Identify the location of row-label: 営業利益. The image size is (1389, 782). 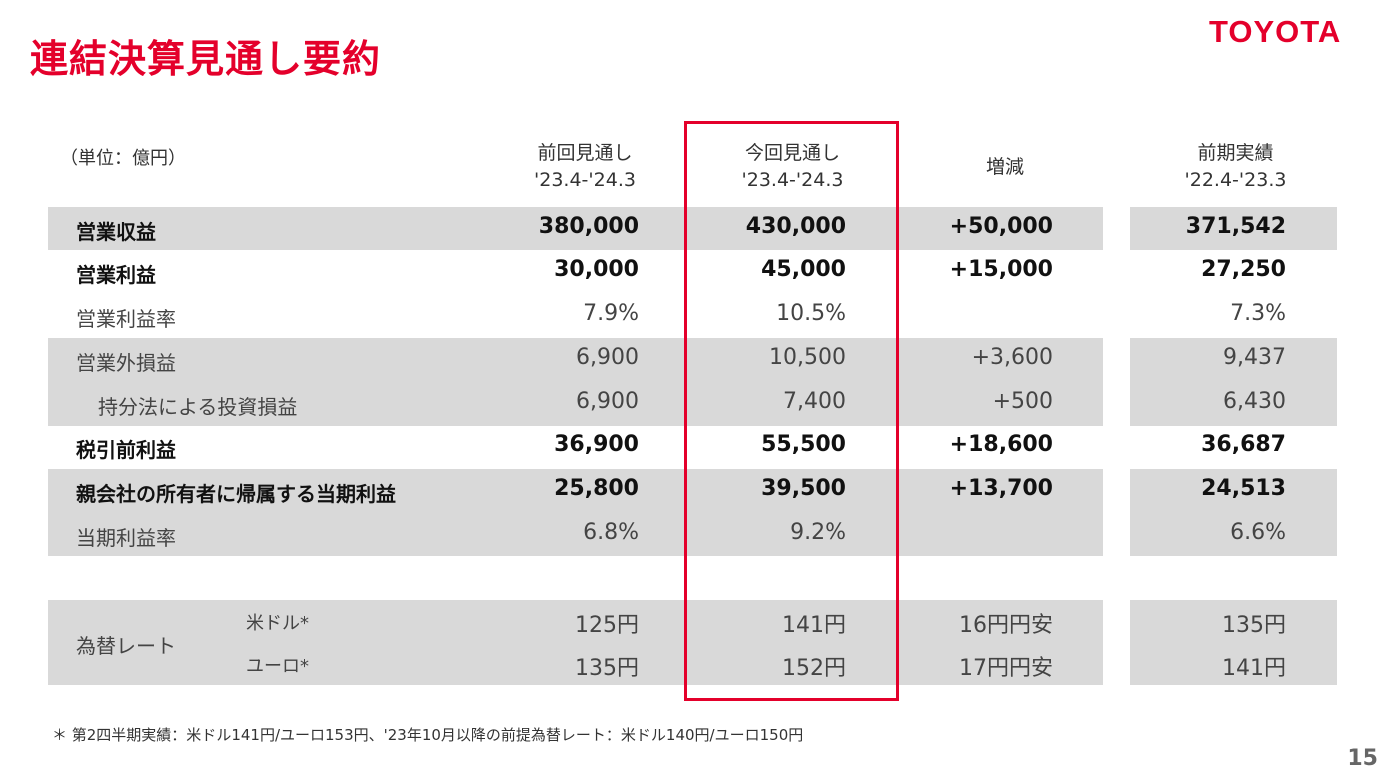
(116, 275).